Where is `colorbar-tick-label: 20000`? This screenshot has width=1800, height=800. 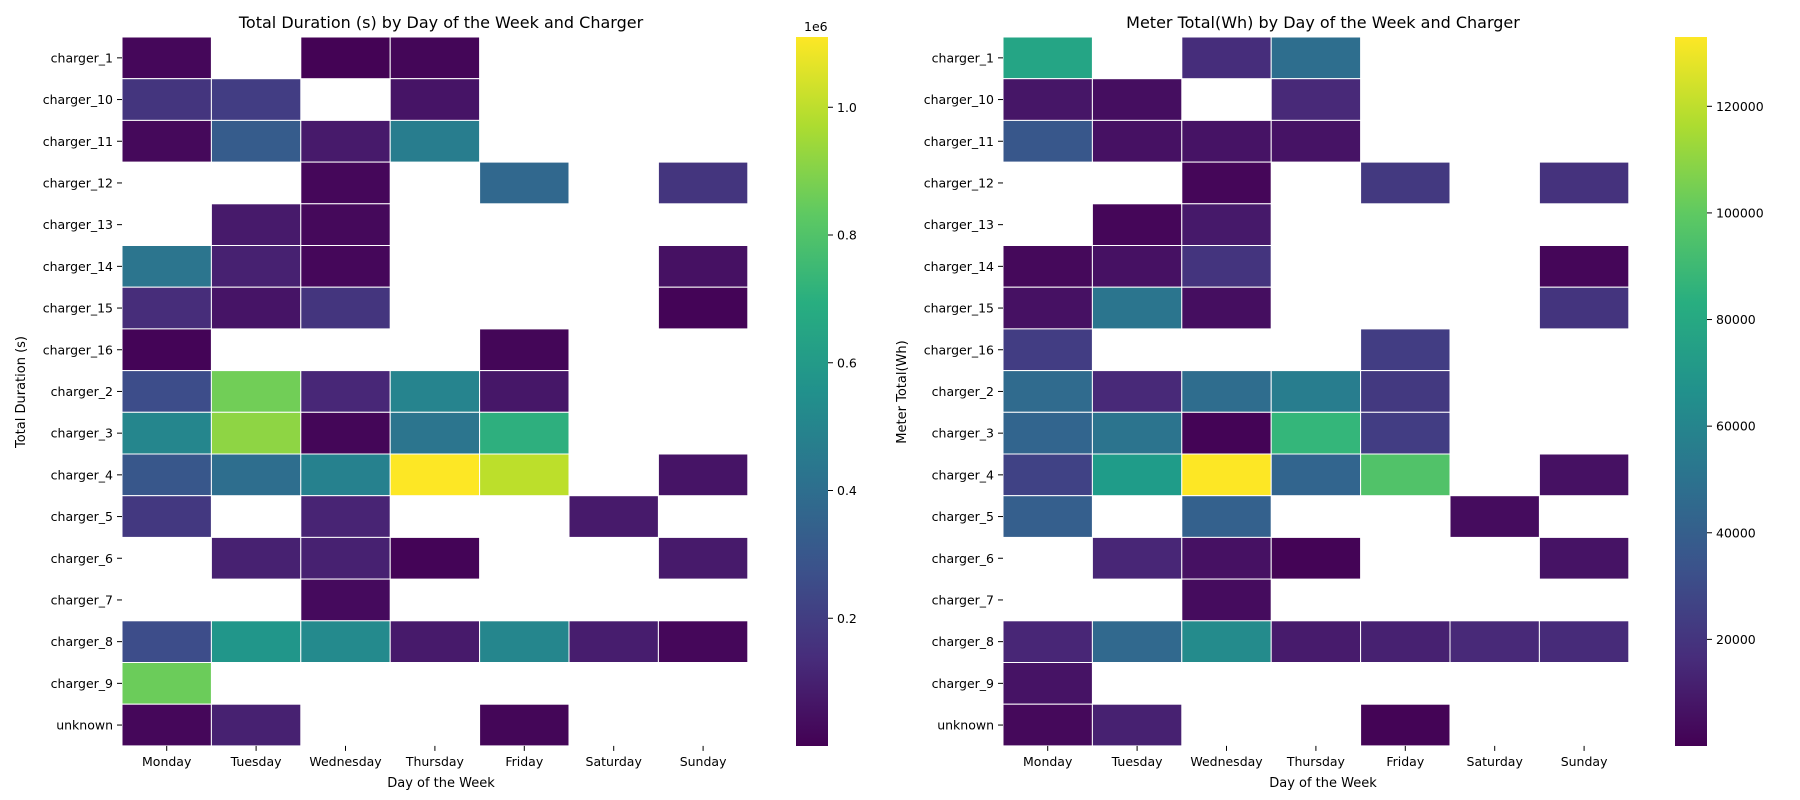
colorbar-tick-label: 20000 is located at coordinates (1736, 639).